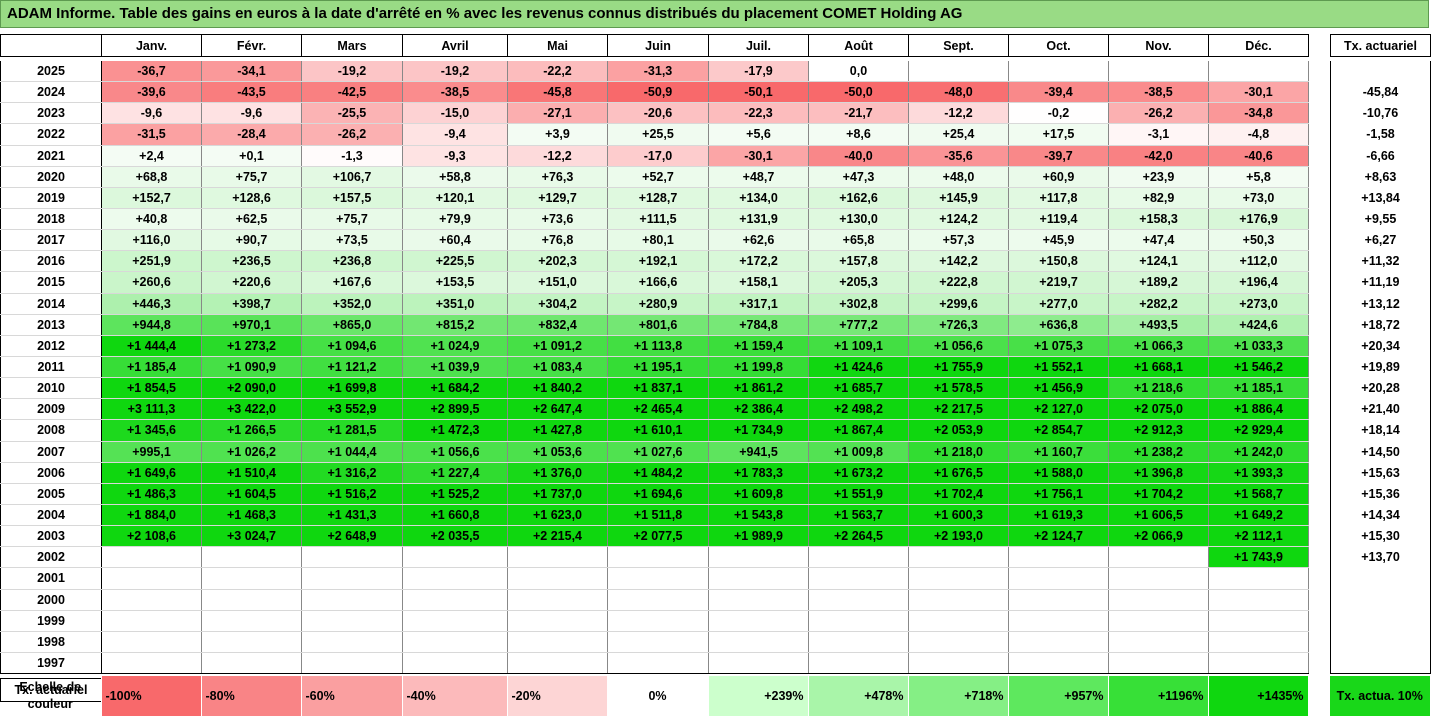  Describe the element at coordinates (715, 578) in the screenshot. I see `table-row: 2001` at that location.